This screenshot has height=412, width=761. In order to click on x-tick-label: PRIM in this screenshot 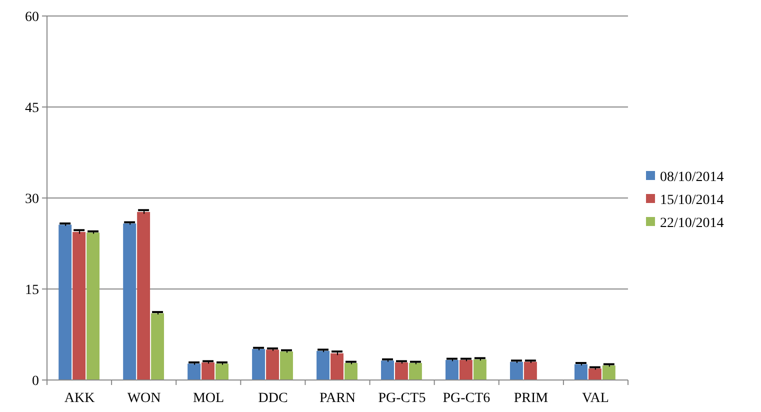, I will do `click(531, 398)`.